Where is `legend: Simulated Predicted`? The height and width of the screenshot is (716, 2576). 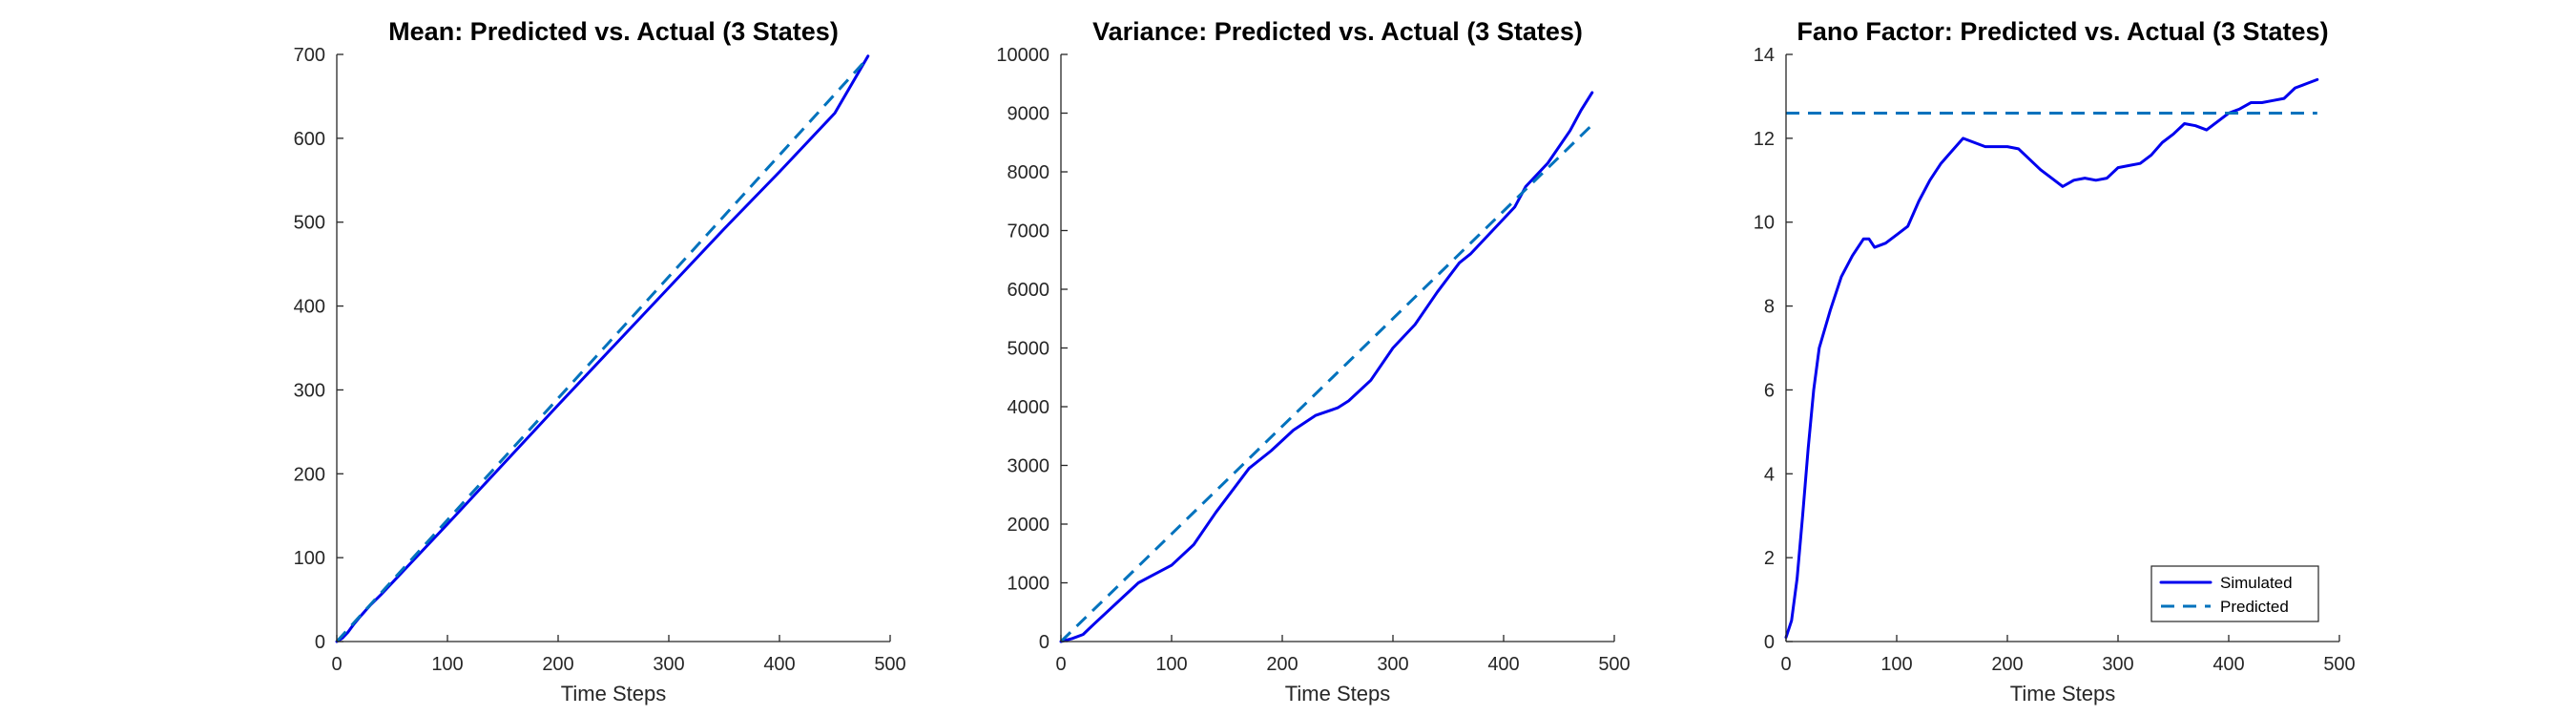 legend: Simulated Predicted is located at coordinates (2234, 593).